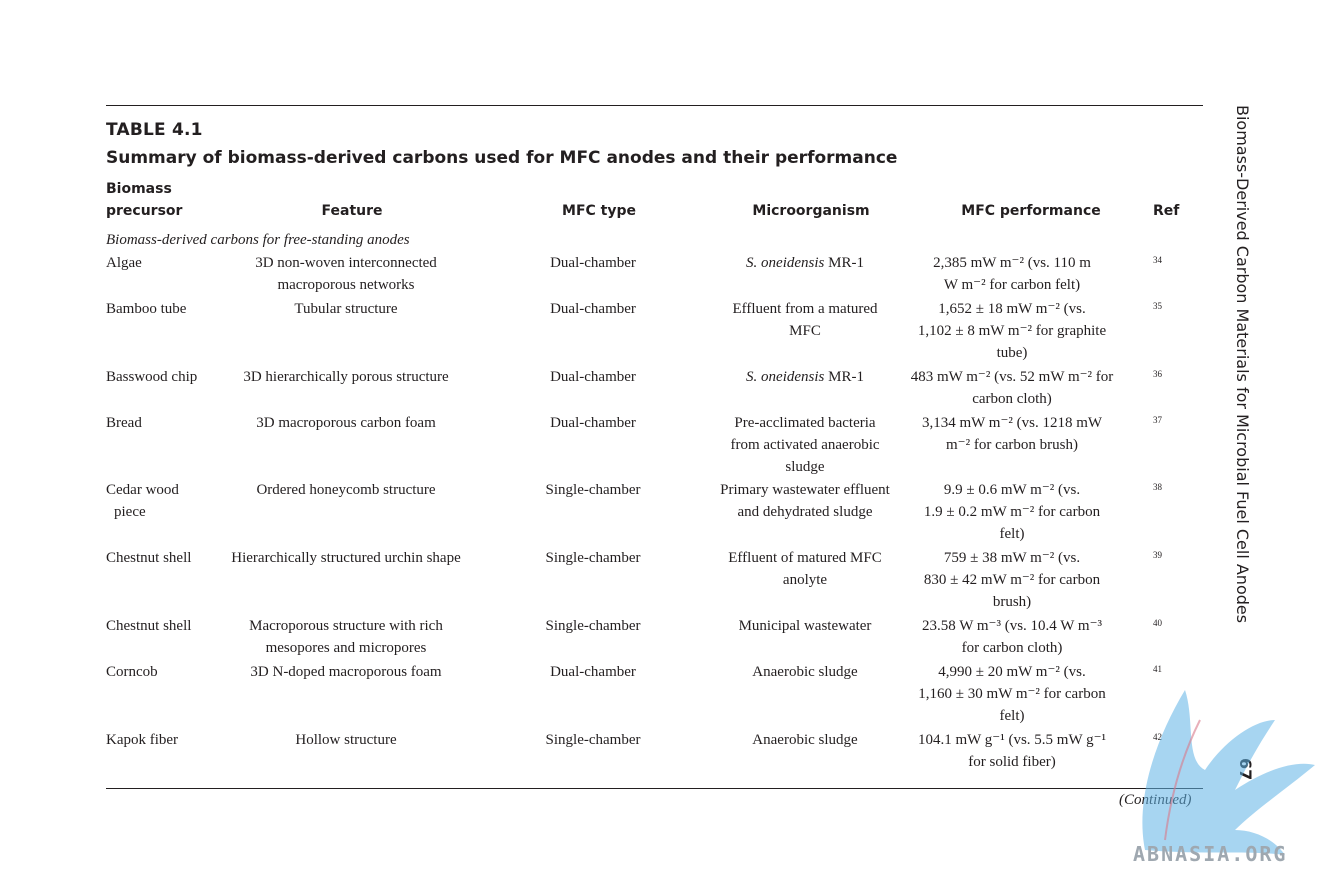  Describe the element at coordinates (1157, 555) in the screenshot. I see `cell-ref: 39` at that location.